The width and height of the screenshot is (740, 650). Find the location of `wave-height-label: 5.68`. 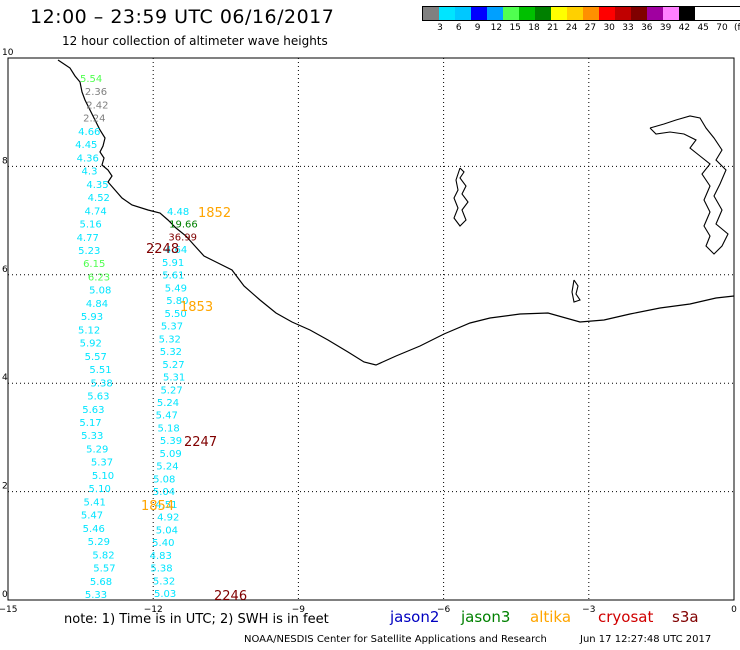

wave-height-label: 5.68 is located at coordinates (101, 582).